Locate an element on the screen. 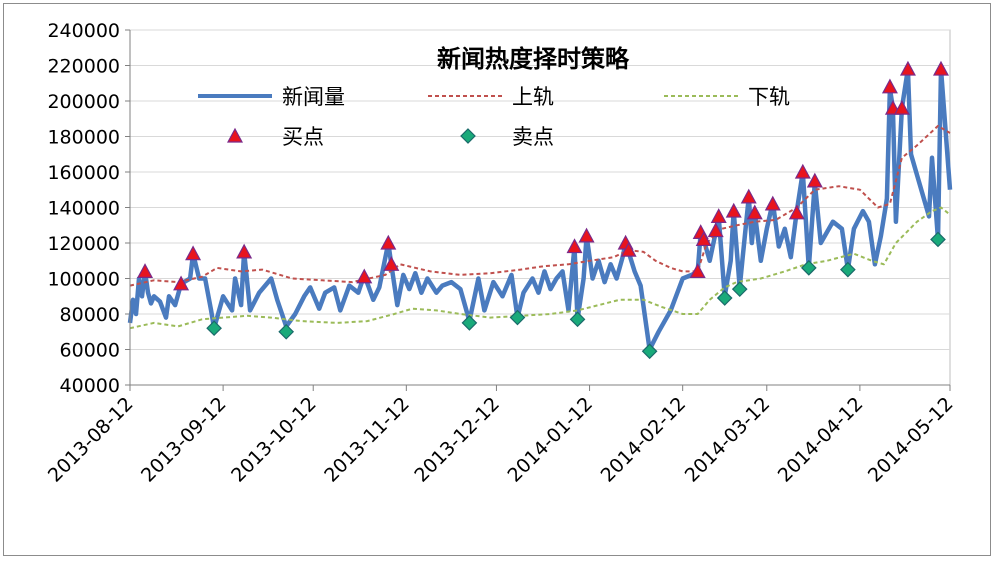 The height and width of the screenshot is (561, 996). y-tick-label: 240000 is located at coordinates (83, 31).